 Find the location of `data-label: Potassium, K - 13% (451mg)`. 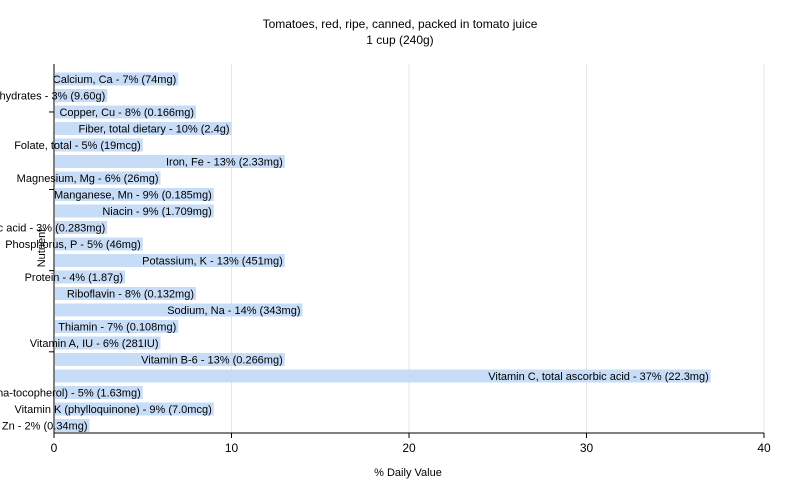

data-label: Potassium, K - 13% (451mg) is located at coordinates (212, 262).